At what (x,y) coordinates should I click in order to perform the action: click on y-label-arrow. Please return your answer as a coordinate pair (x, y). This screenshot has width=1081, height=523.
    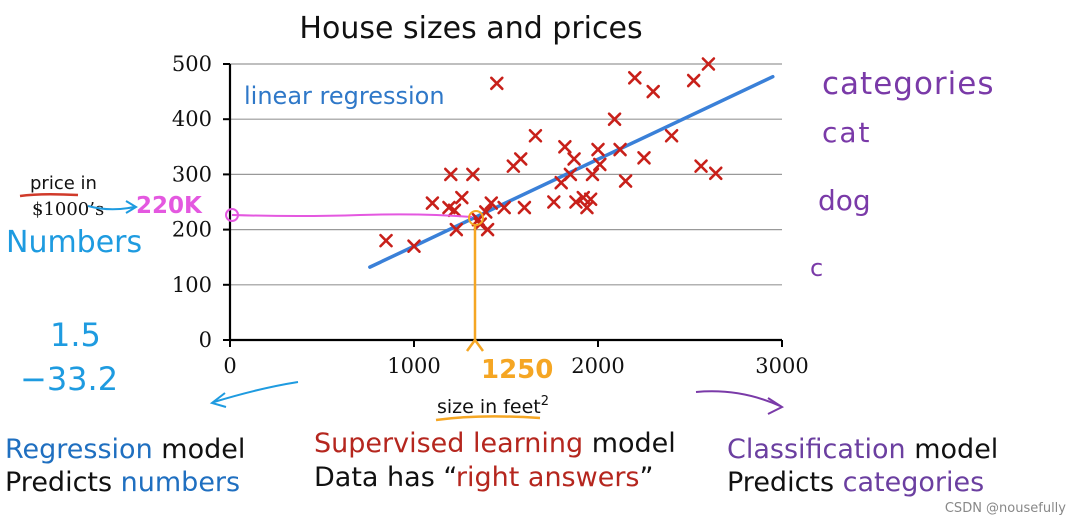
    Looking at the image, I should click on (111, 208).